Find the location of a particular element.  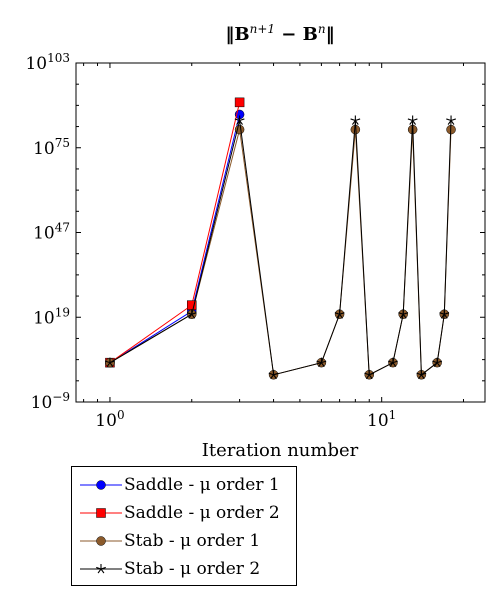

x-tick-label: 10⁰ is located at coordinates (109, 419).